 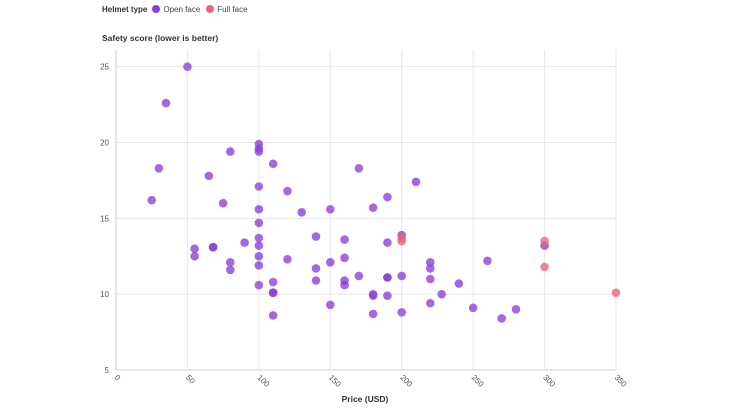 I want to click on legend-label-full-face: Full face, so click(x=232, y=9).